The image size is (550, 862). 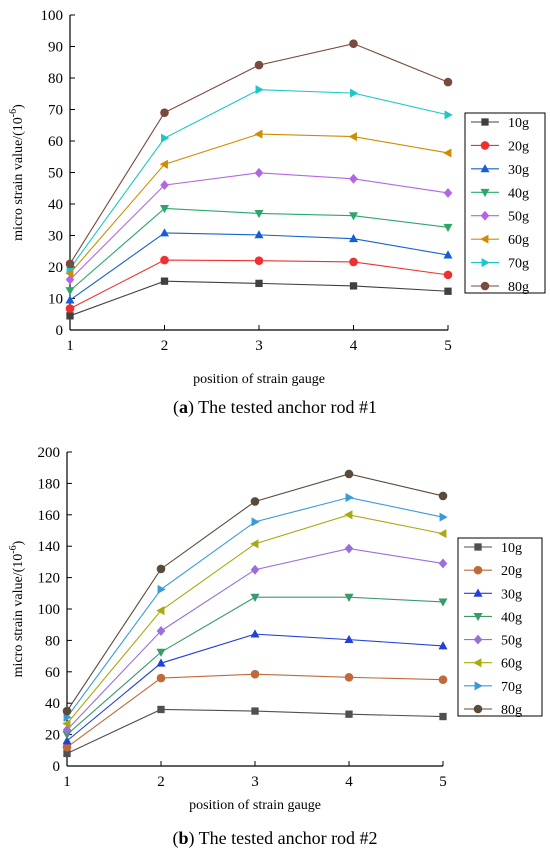 I want to click on y-tick-label: 70, so click(x=55, y=111).